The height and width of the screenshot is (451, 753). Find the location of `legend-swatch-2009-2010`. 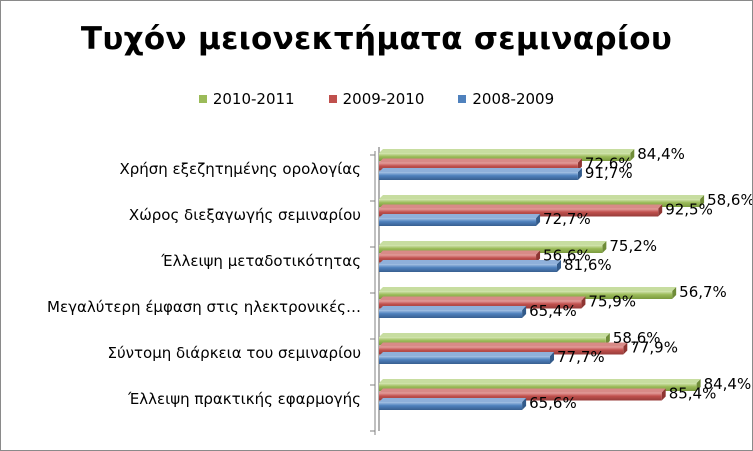

legend-swatch-2009-2010 is located at coordinates (332, 99).